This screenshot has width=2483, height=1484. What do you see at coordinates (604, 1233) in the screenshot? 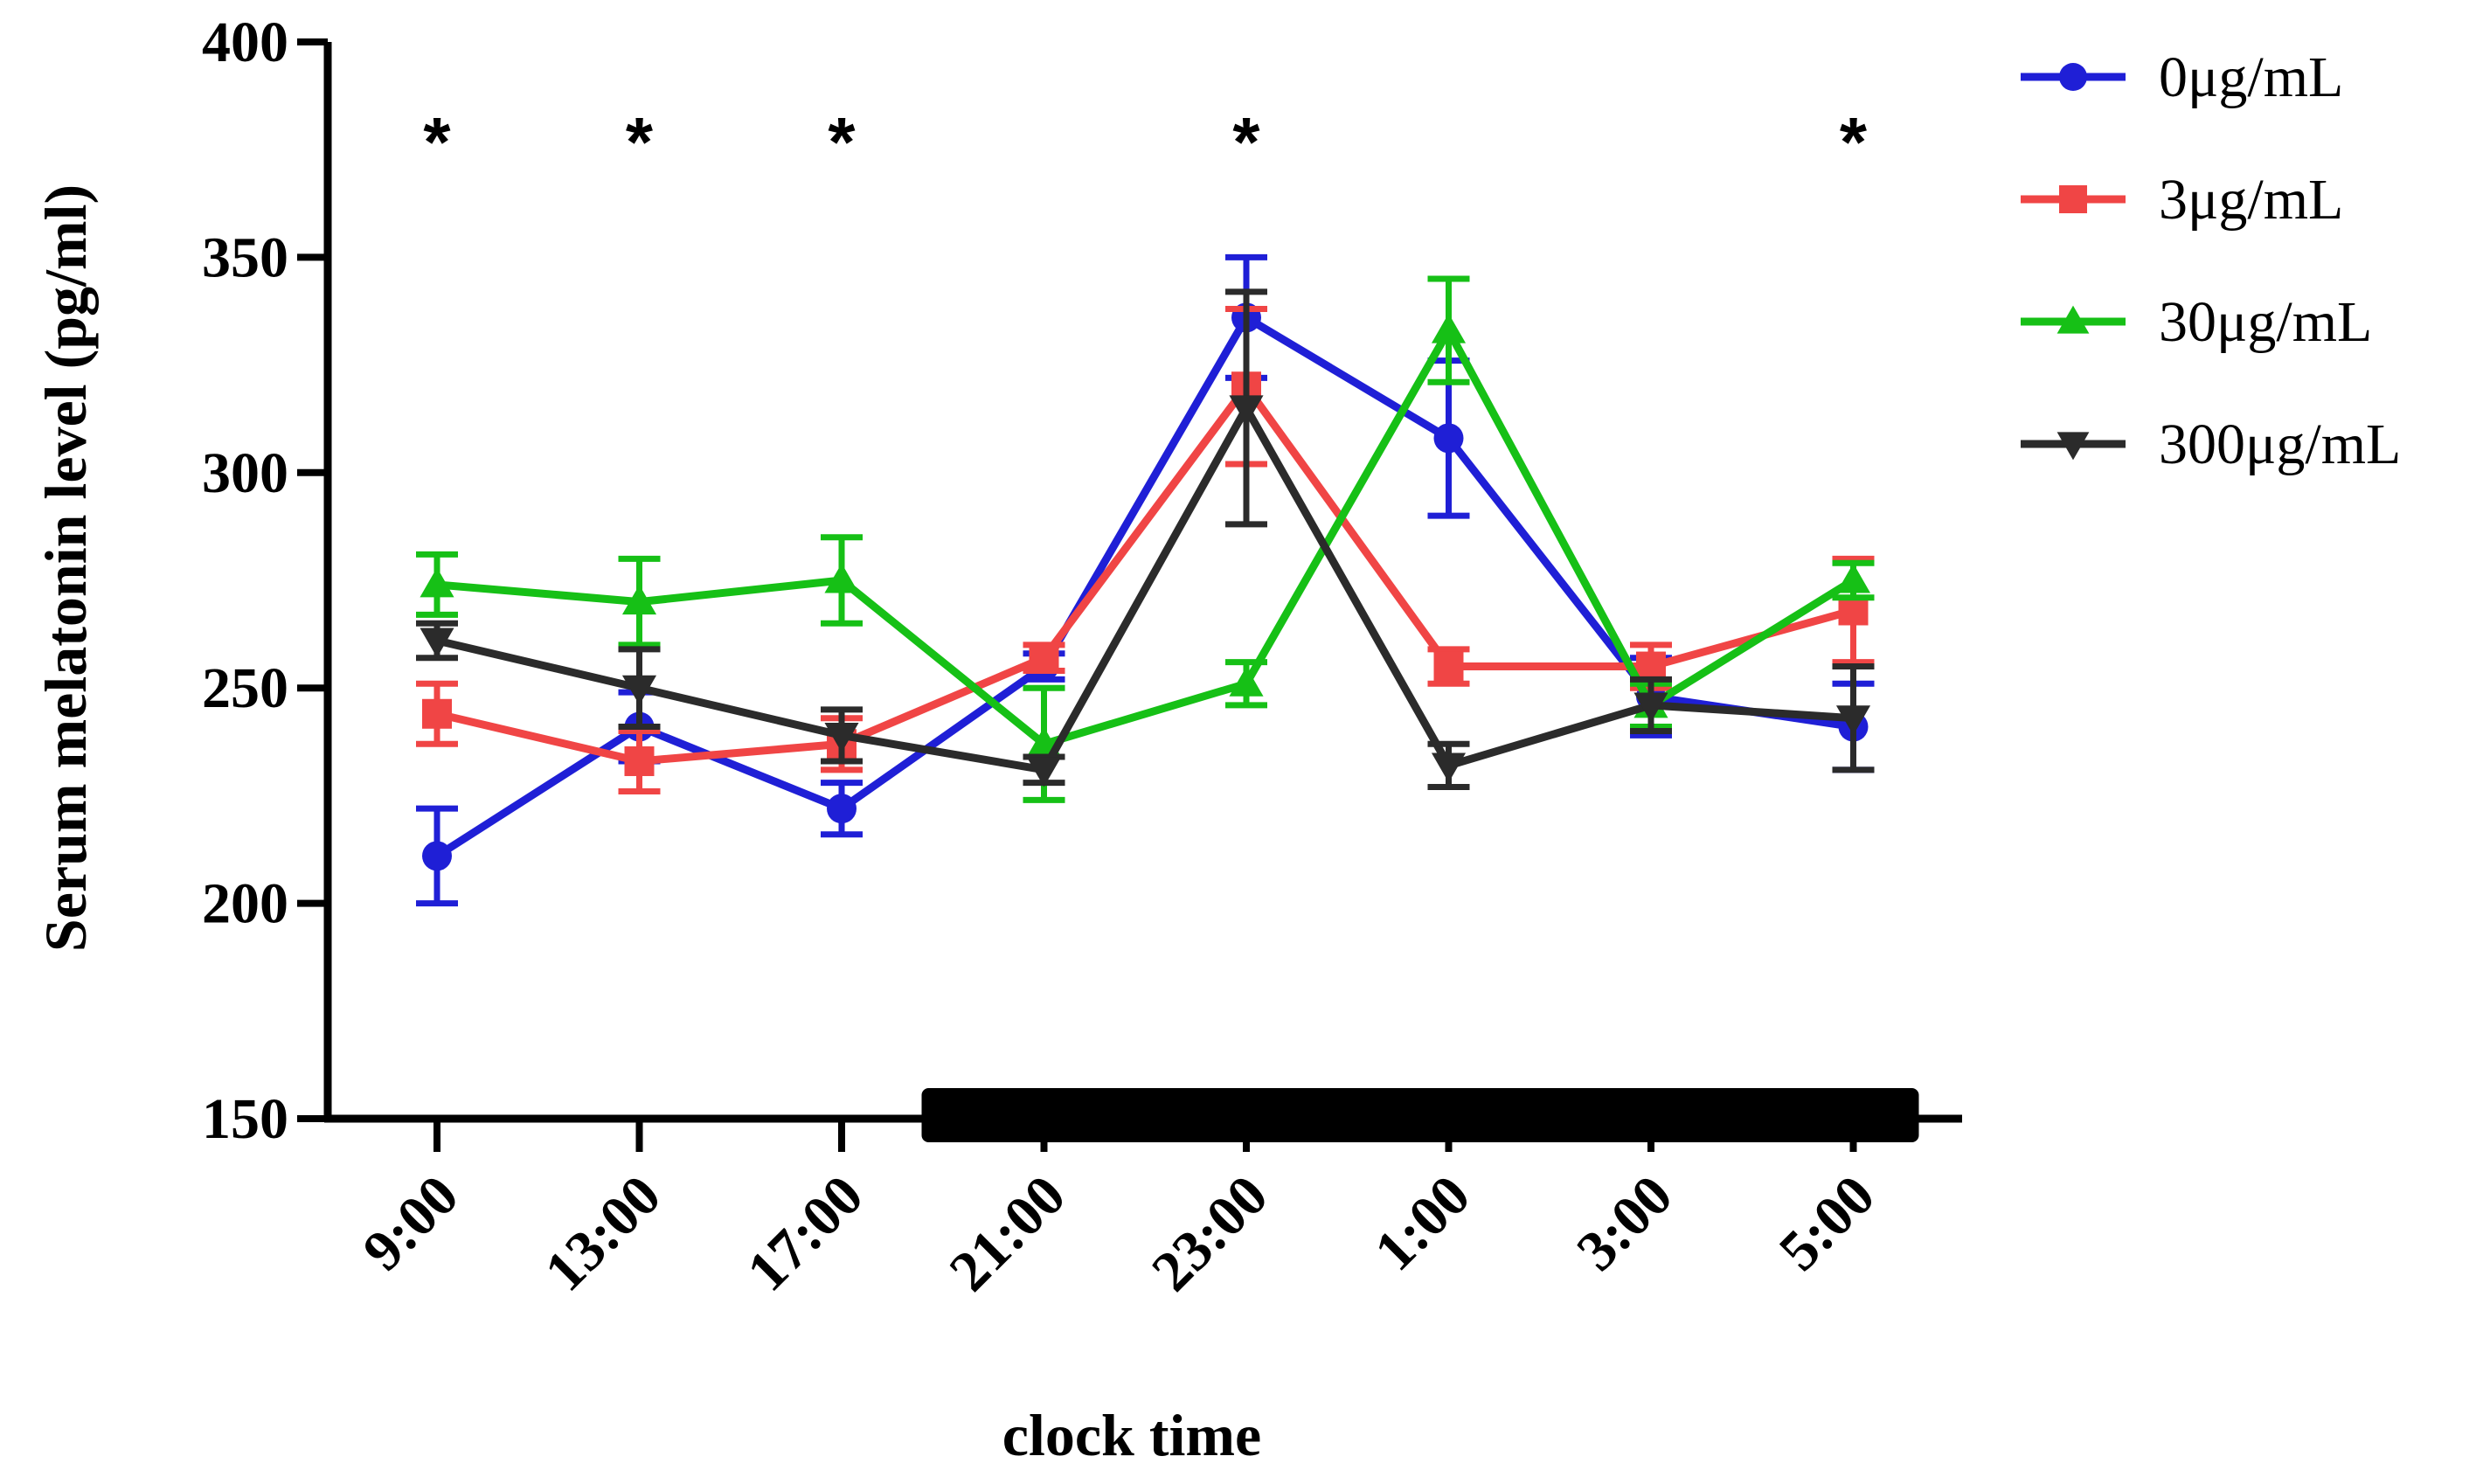
I see `x-tick-label: 13:00` at bounding box center [604, 1233].